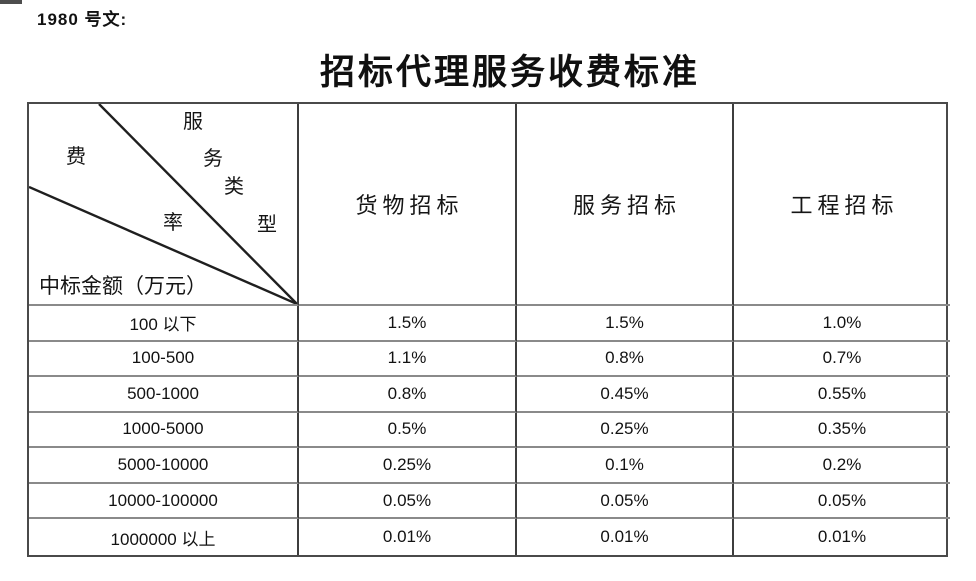  I want to click on row-label: 100-500, so click(164, 359).